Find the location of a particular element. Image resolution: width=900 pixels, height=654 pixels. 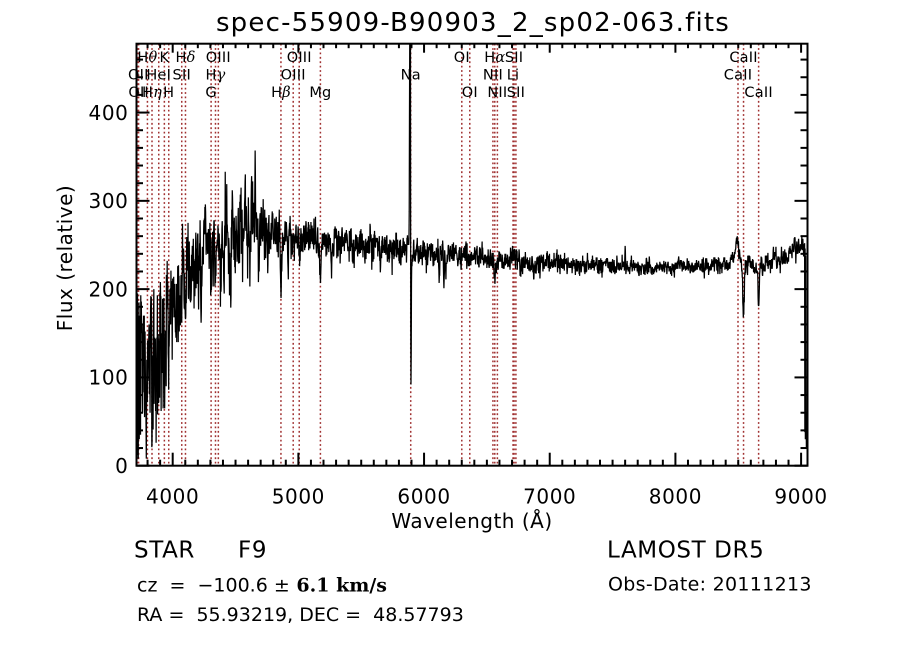

obs-date-label: Obs-Date: 20111213 is located at coordinates (710, 585).